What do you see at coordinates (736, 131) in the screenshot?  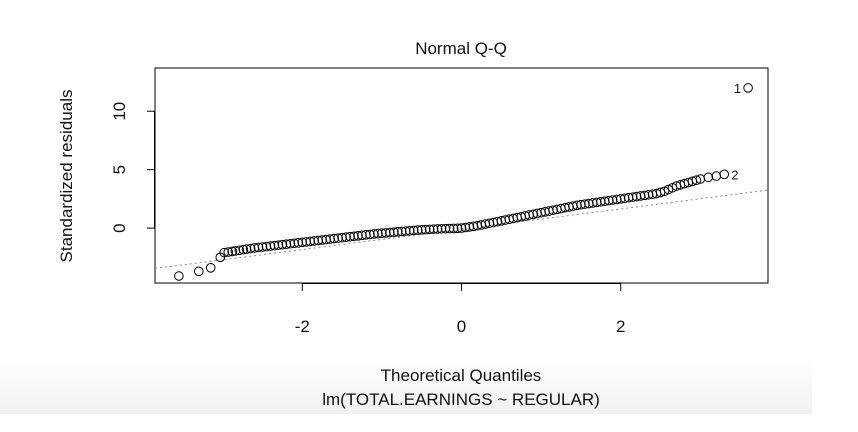 I see `annotation-layer: 12` at bounding box center [736, 131].